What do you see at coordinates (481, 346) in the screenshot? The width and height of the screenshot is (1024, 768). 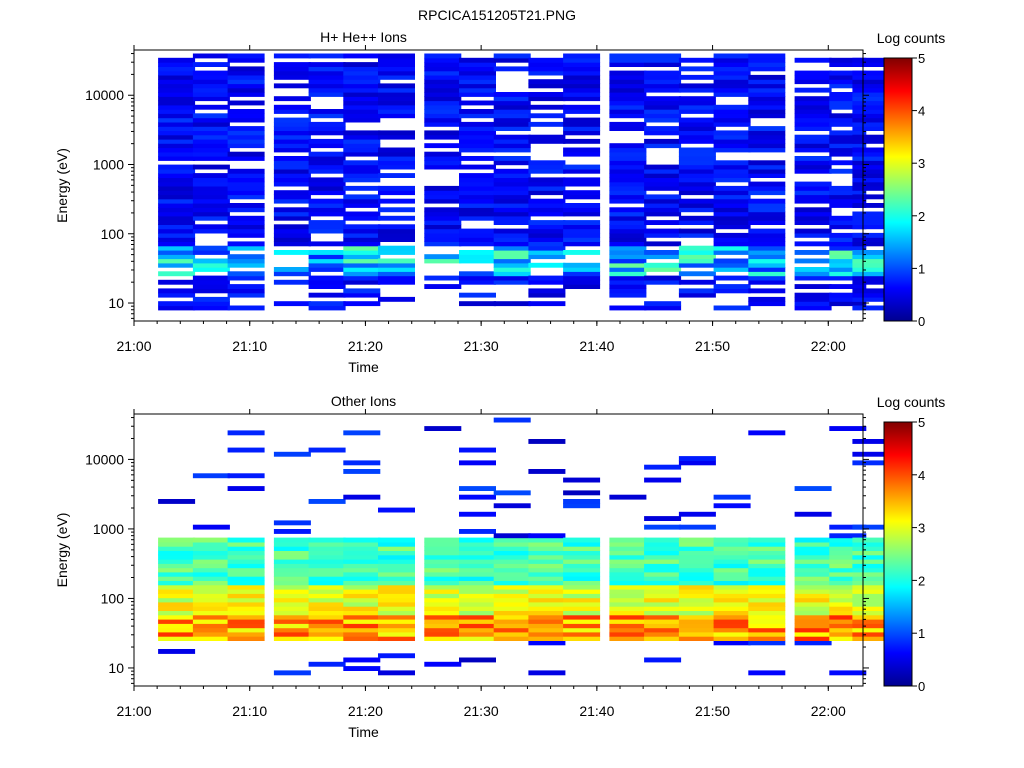 I see `x-tick-label: 21:30` at bounding box center [481, 346].